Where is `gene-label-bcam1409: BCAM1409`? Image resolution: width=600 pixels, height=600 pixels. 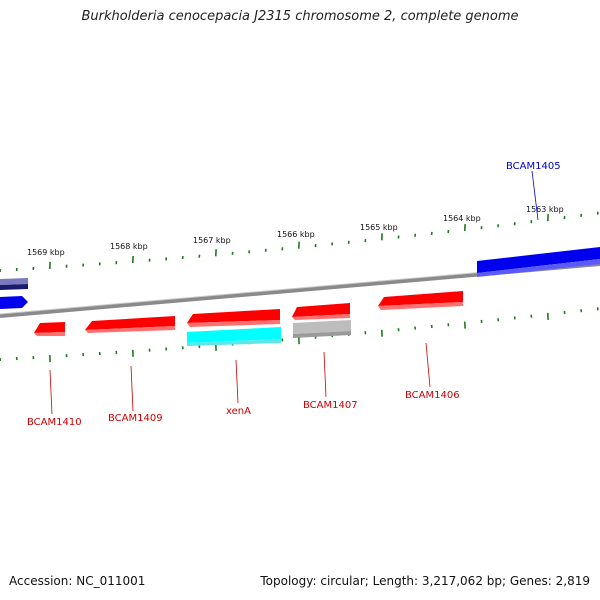 gene-label-bcam1409: BCAM1409 is located at coordinates (135, 418).